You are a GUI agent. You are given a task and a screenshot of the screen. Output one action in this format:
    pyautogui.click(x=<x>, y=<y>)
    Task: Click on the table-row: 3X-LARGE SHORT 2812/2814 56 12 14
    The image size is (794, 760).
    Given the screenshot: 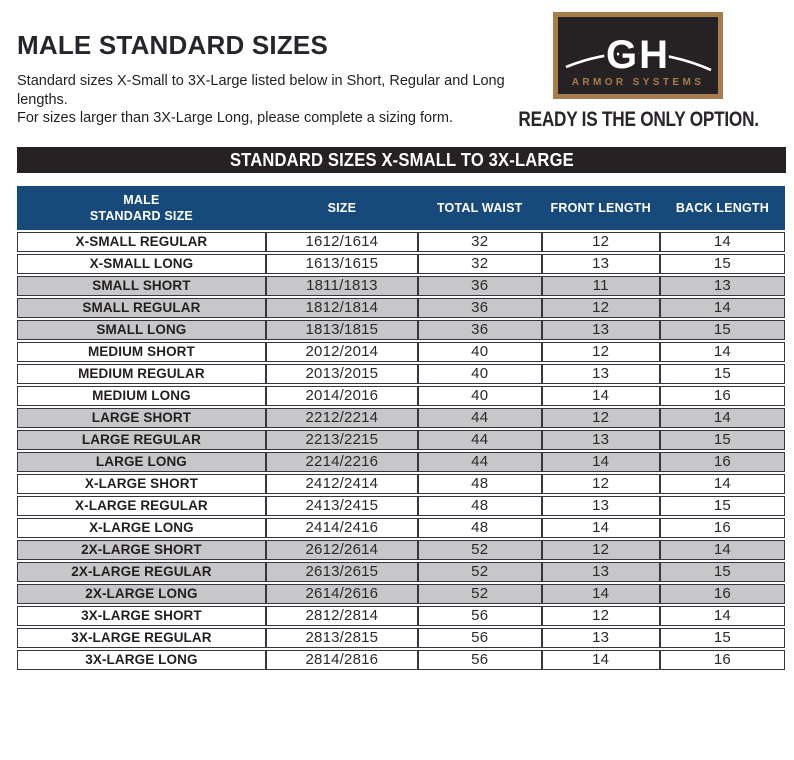 What is the action you would take?
    pyautogui.click(x=401, y=616)
    